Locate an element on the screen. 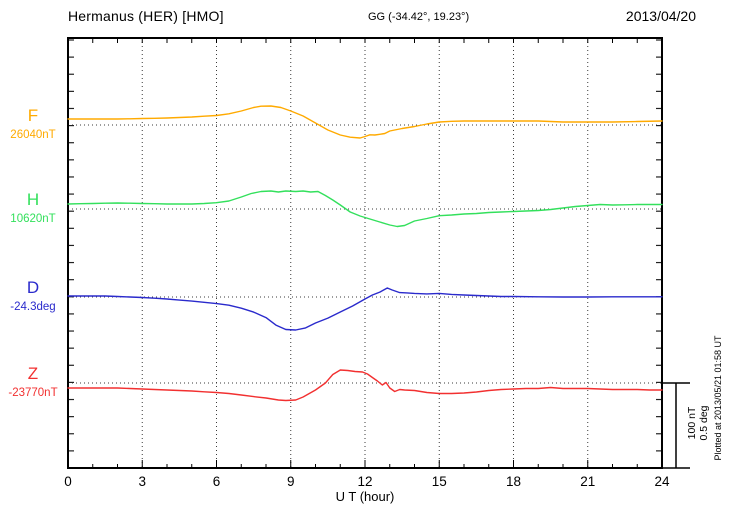  geographic-coordinates: GG (-34.42°, 19.23°) is located at coordinates (419, 17).